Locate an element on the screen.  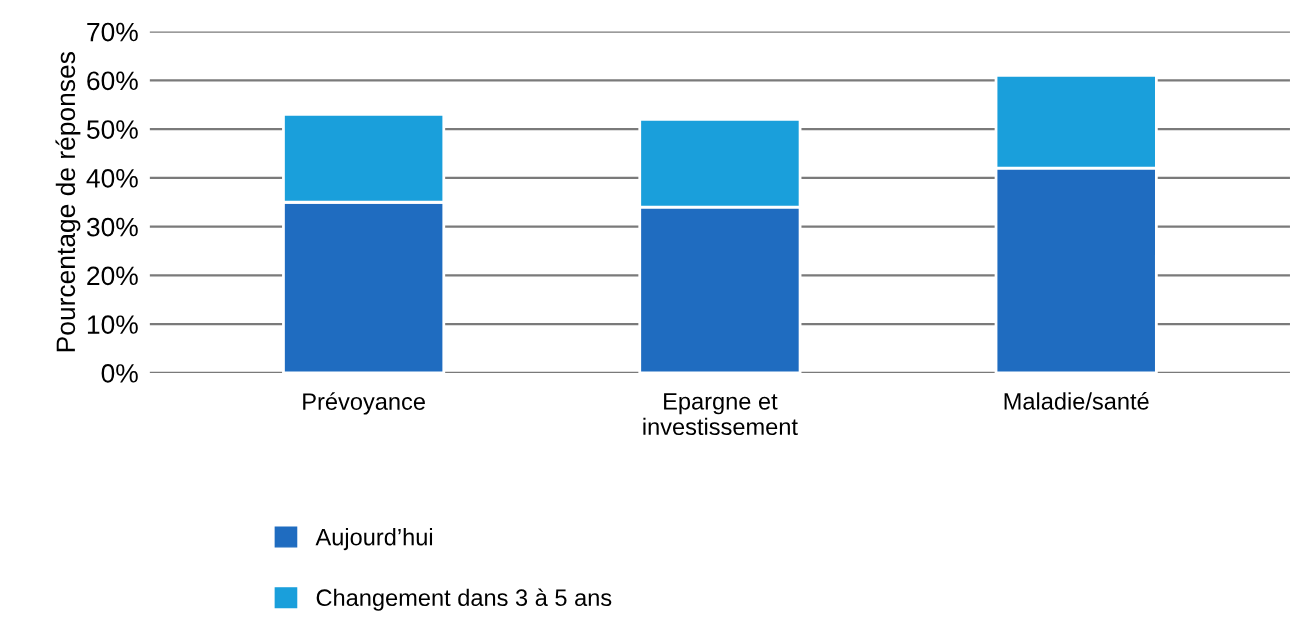
y-tick-label: 30% is located at coordinates (112, 227).